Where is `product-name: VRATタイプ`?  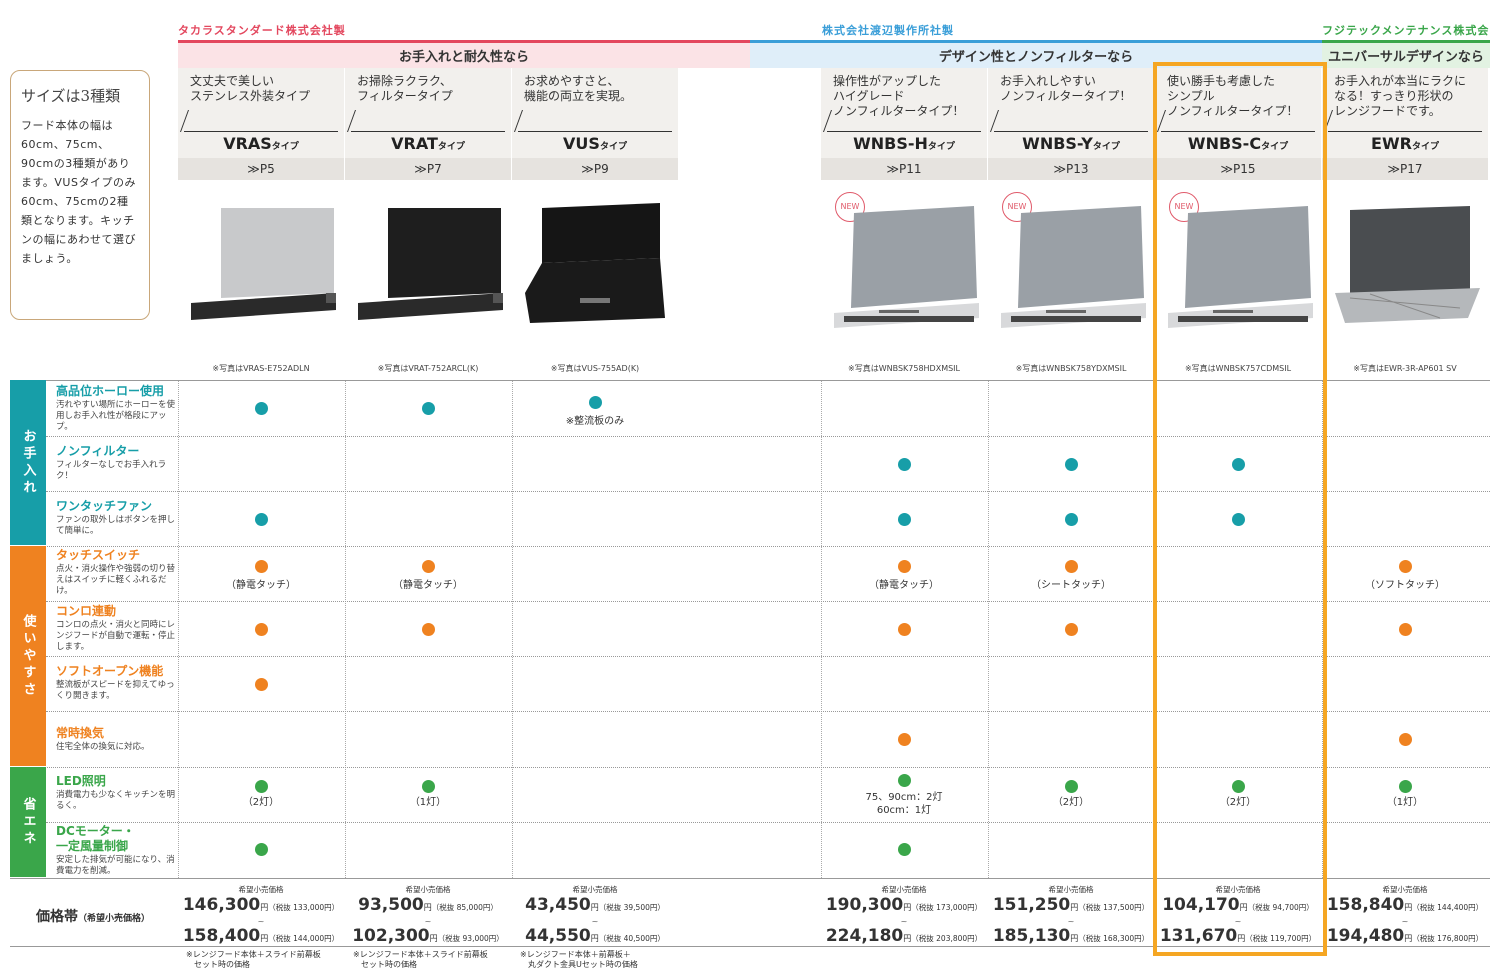 product-name: VRATタイプ is located at coordinates (428, 143).